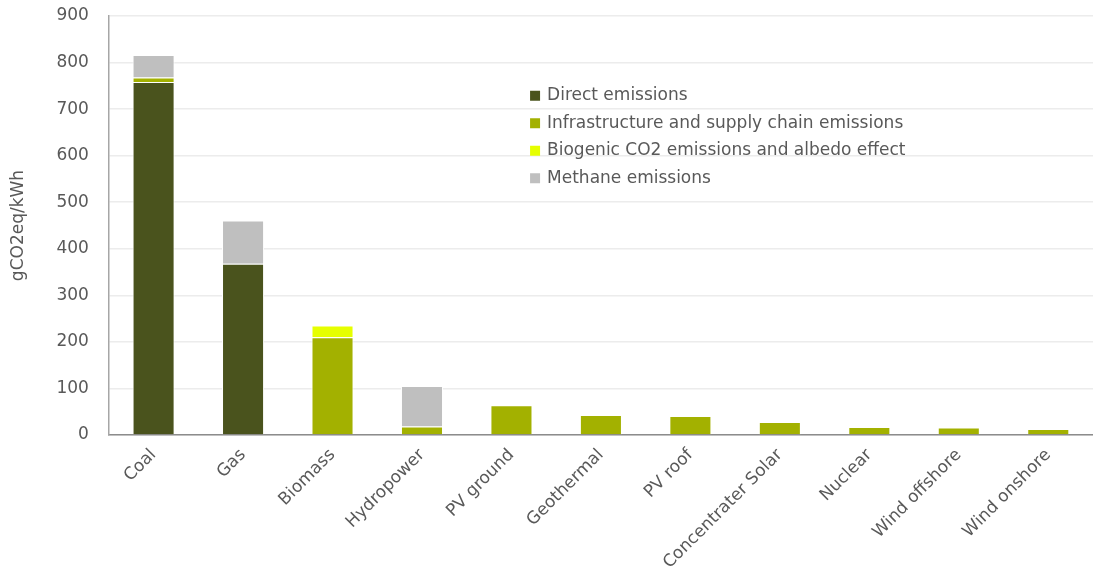 The width and height of the screenshot is (1093, 577). I want to click on legend-label: Methane emissions, so click(629, 176).